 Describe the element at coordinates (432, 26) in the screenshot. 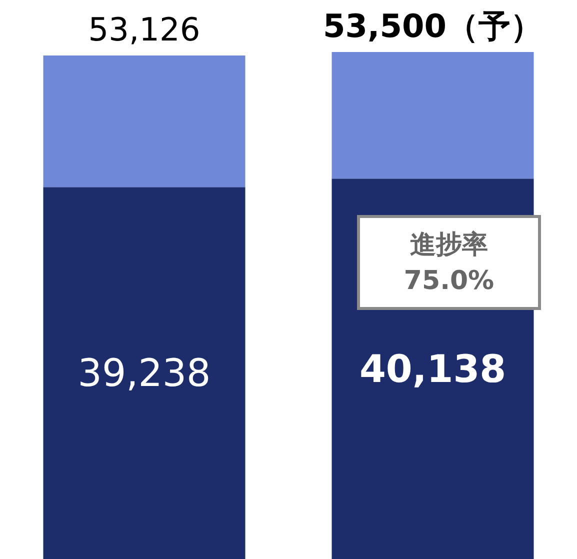

I see `total-label: 53,500（予）` at that location.